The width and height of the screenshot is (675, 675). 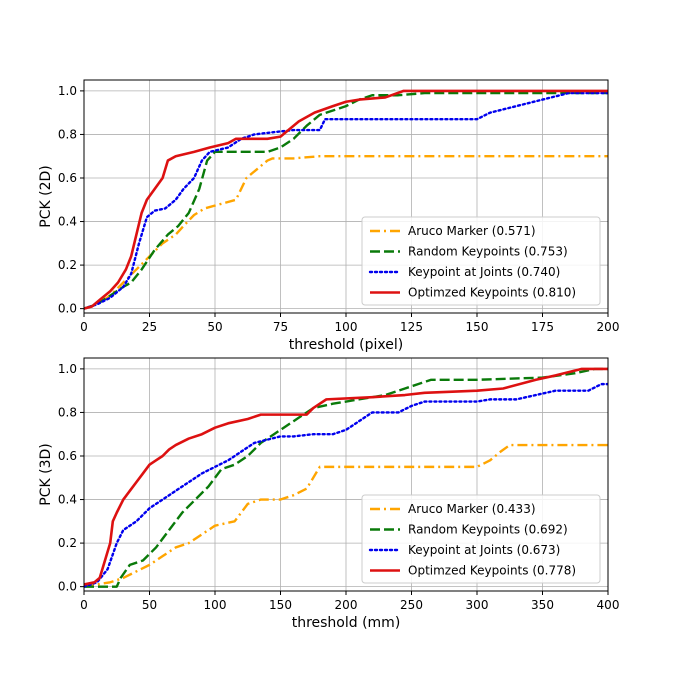 What do you see at coordinates (149, 327) in the screenshot?
I see `x-tick-label: 25` at bounding box center [149, 327].